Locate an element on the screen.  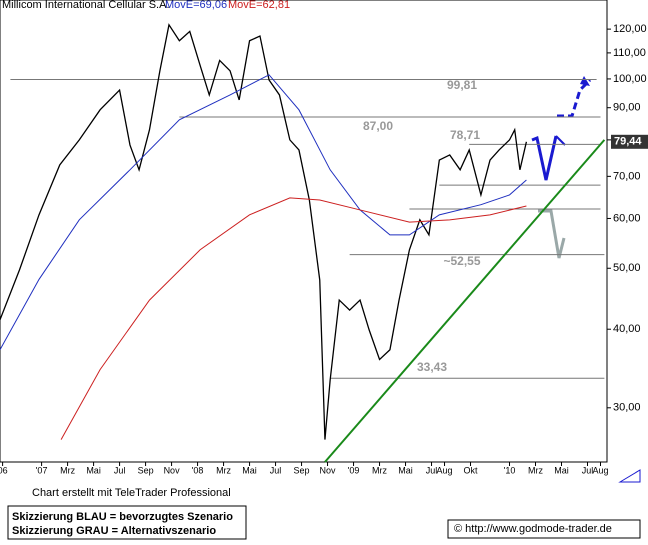
note-box is located at coordinates (127, 522).